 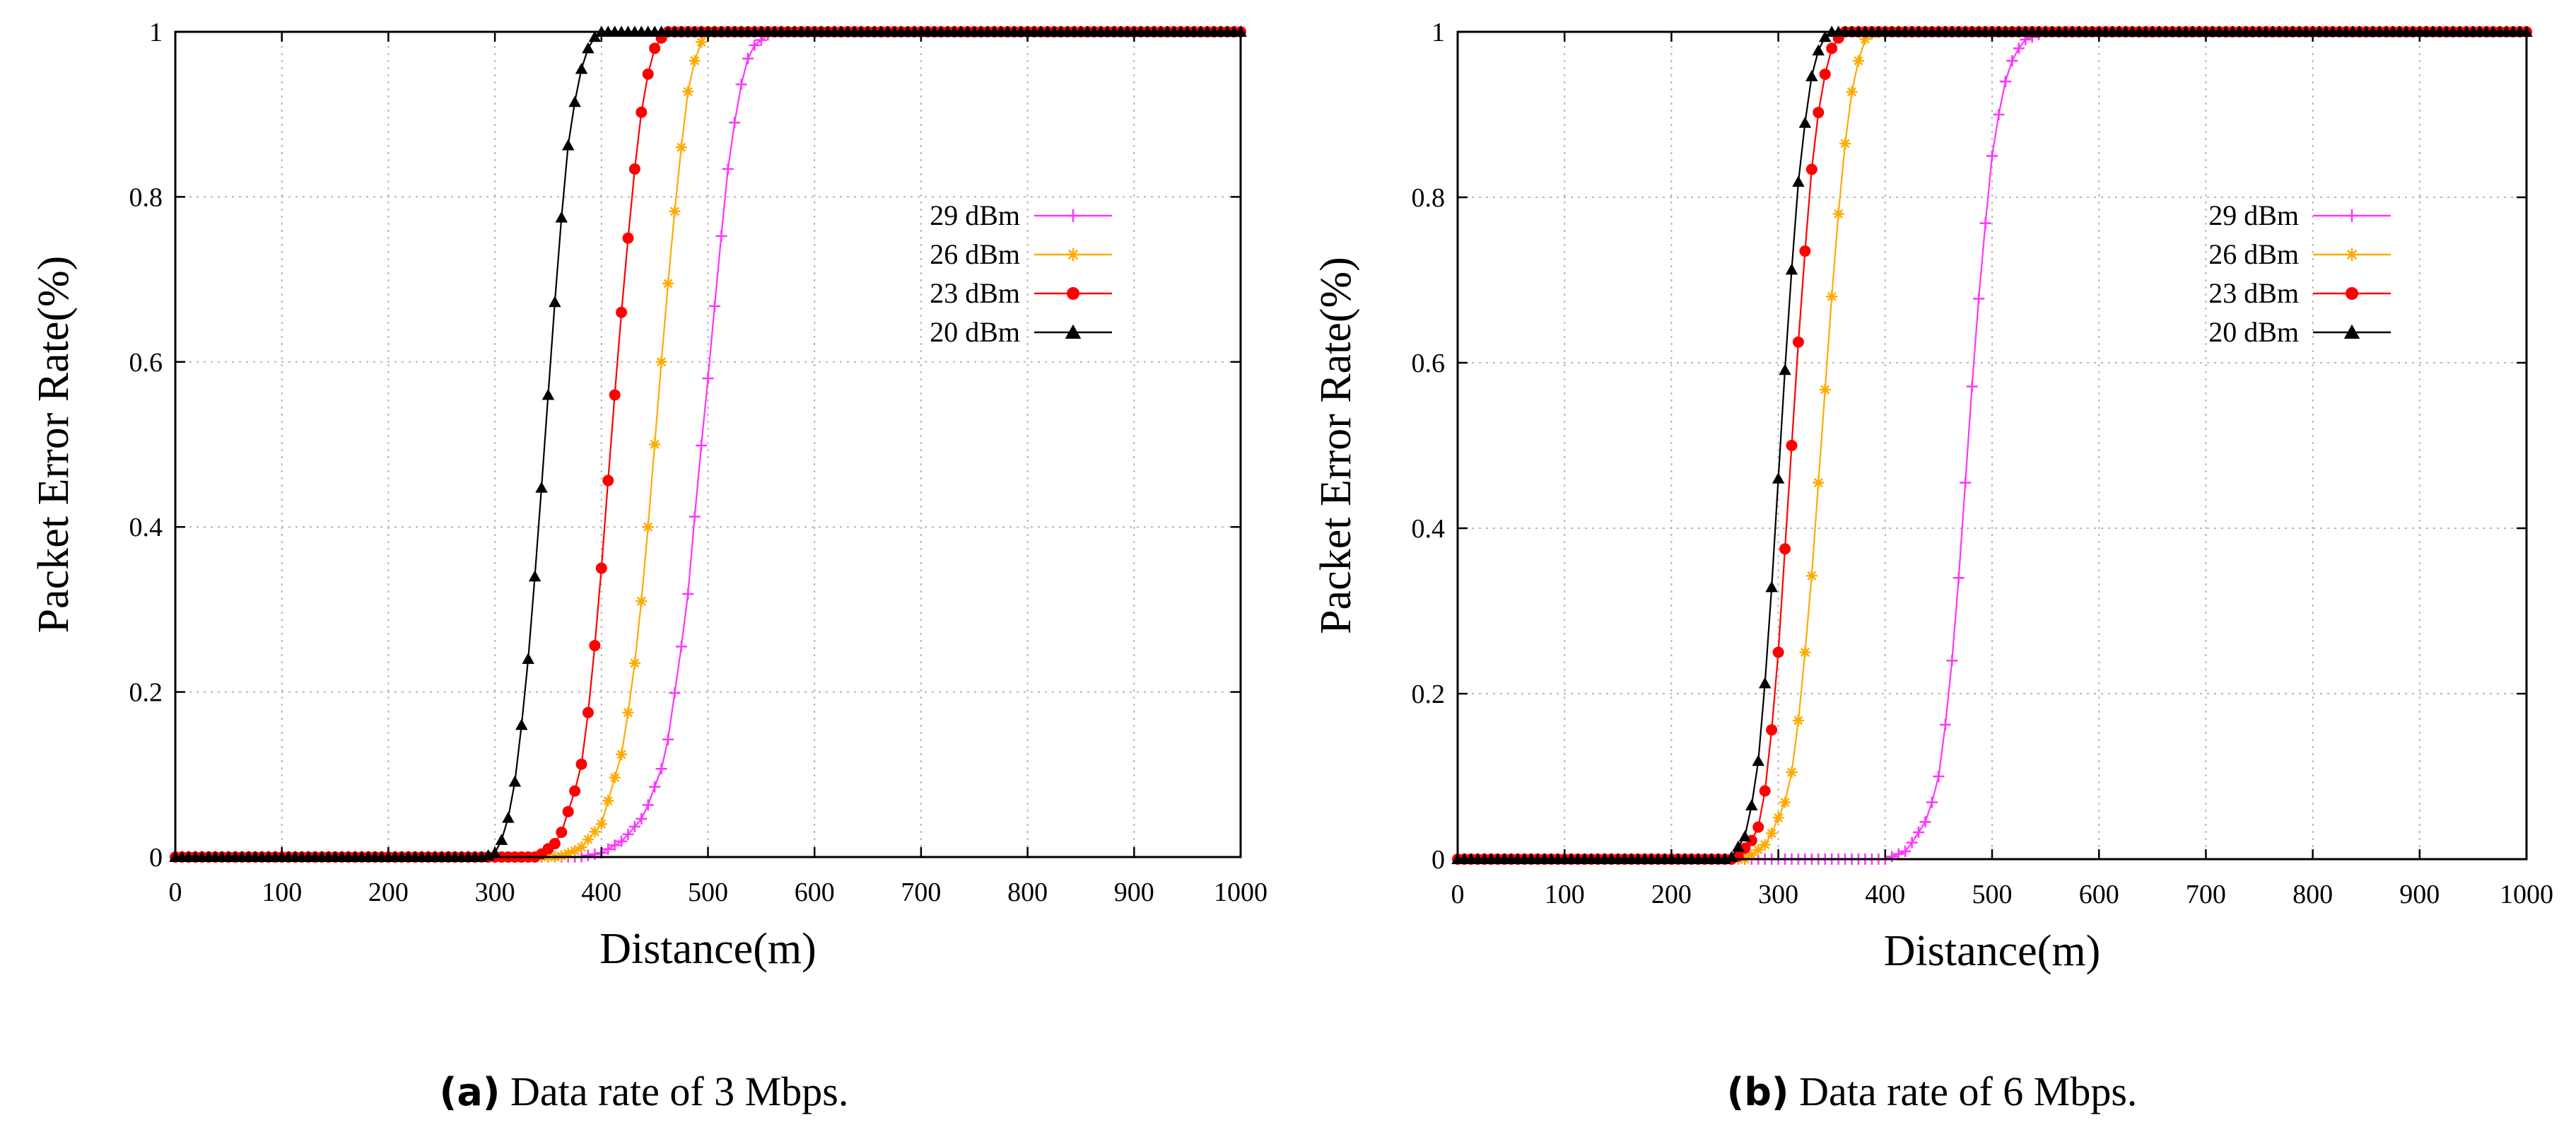 What do you see at coordinates (2313, 894) in the screenshot?
I see `chart-b-xtick-label-8: 800` at bounding box center [2313, 894].